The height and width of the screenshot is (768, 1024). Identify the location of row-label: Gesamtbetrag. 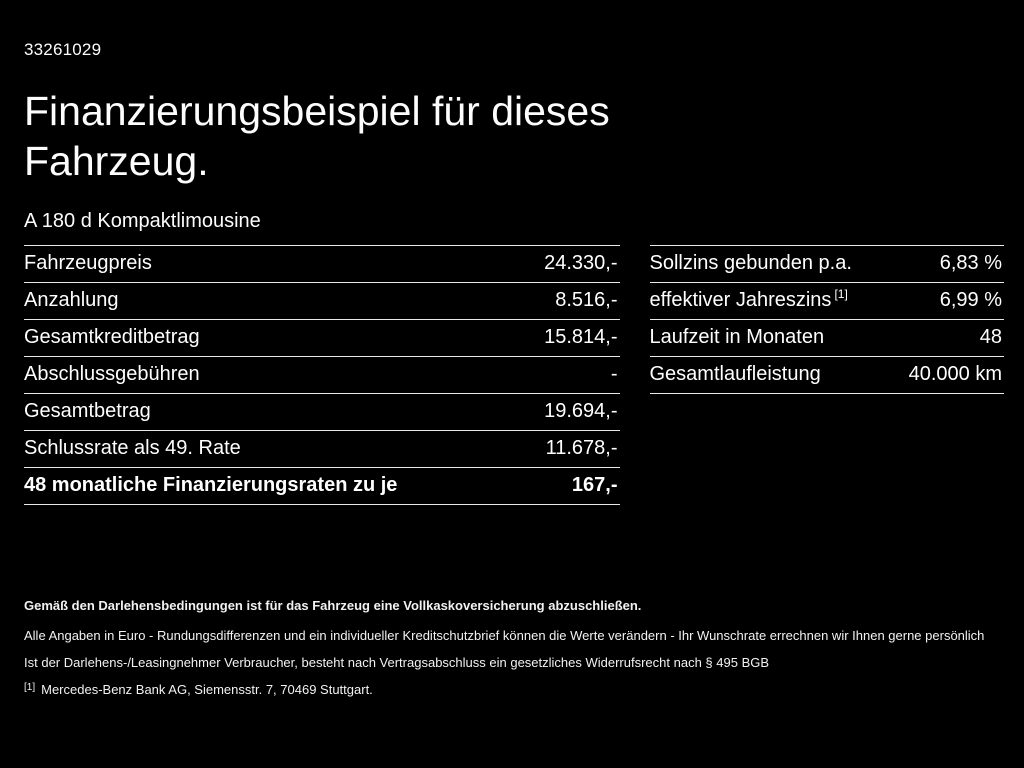
(87, 411).